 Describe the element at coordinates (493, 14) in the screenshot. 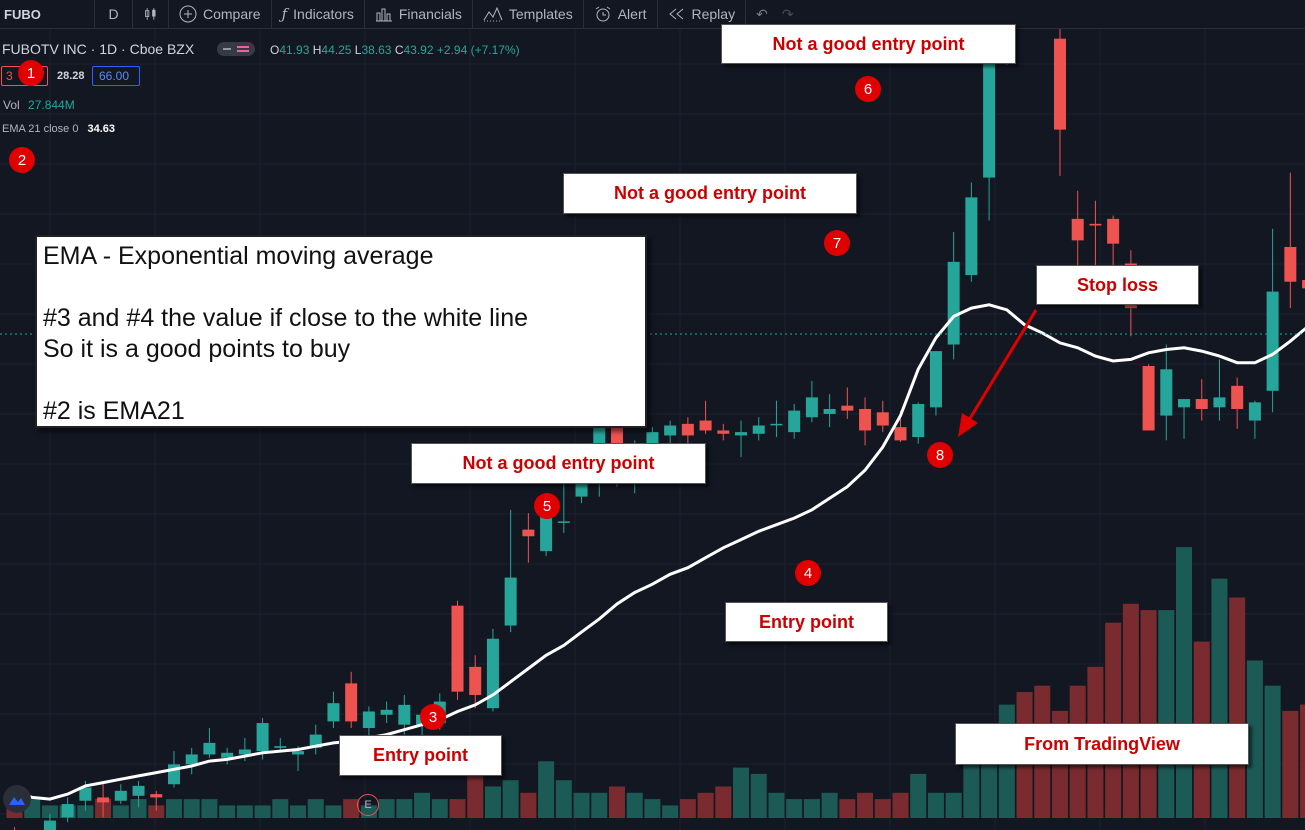

I see `templates-icon` at that location.